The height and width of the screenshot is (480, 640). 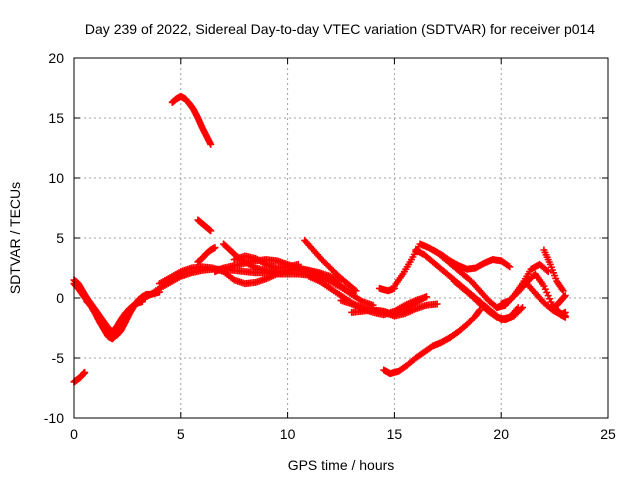 What do you see at coordinates (395, 434) in the screenshot?
I see `x-tick-label: 15` at bounding box center [395, 434].